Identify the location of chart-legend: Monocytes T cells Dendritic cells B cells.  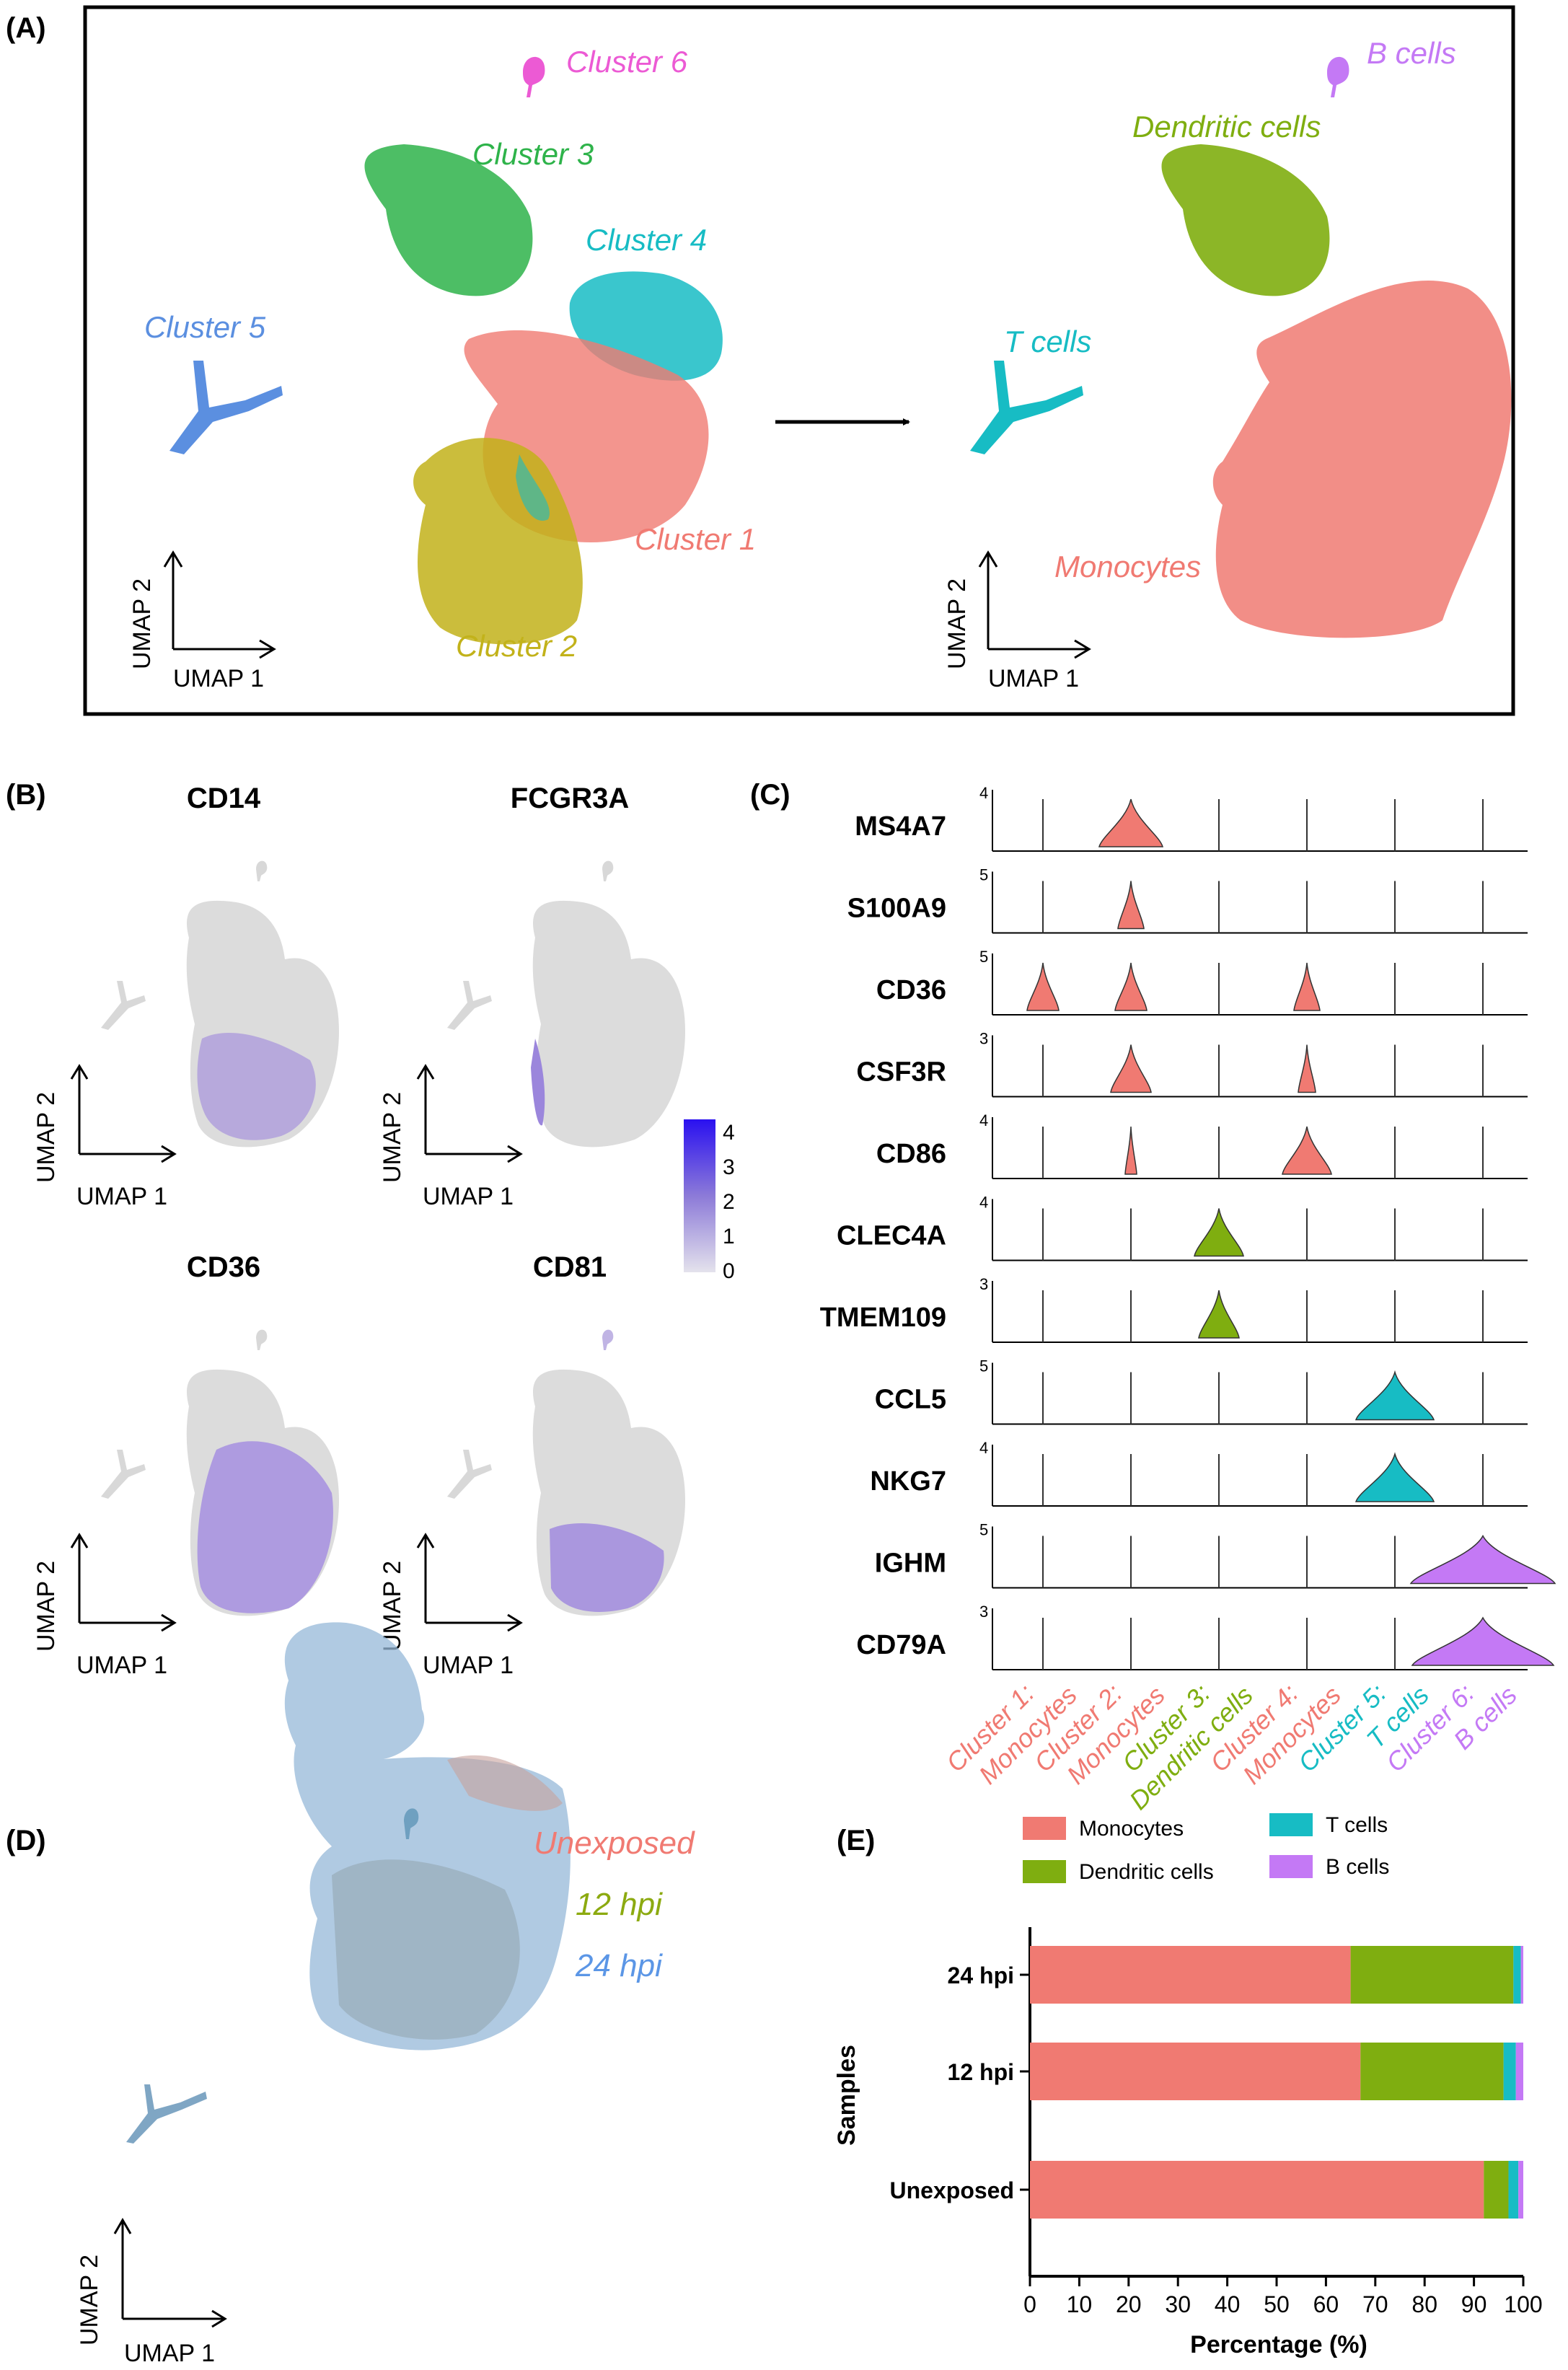
(1206, 1848).